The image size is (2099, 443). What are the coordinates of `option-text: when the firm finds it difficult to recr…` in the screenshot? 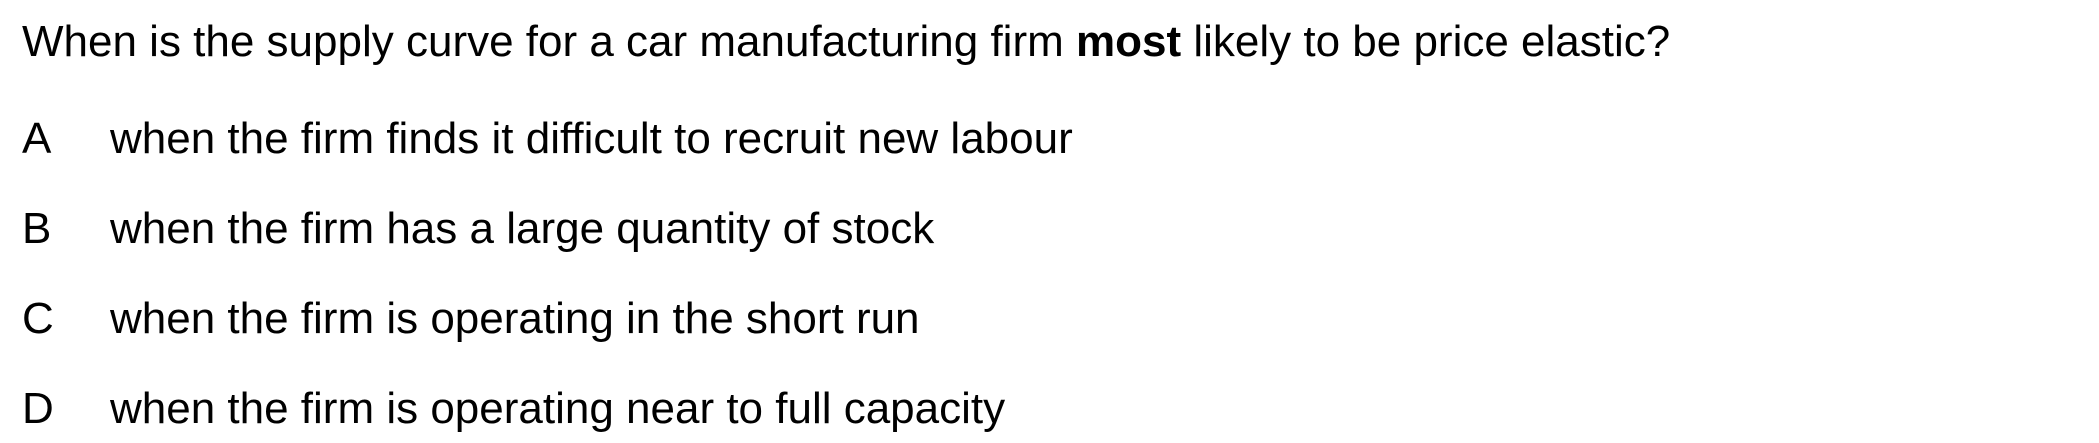 It's located at (591, 138).